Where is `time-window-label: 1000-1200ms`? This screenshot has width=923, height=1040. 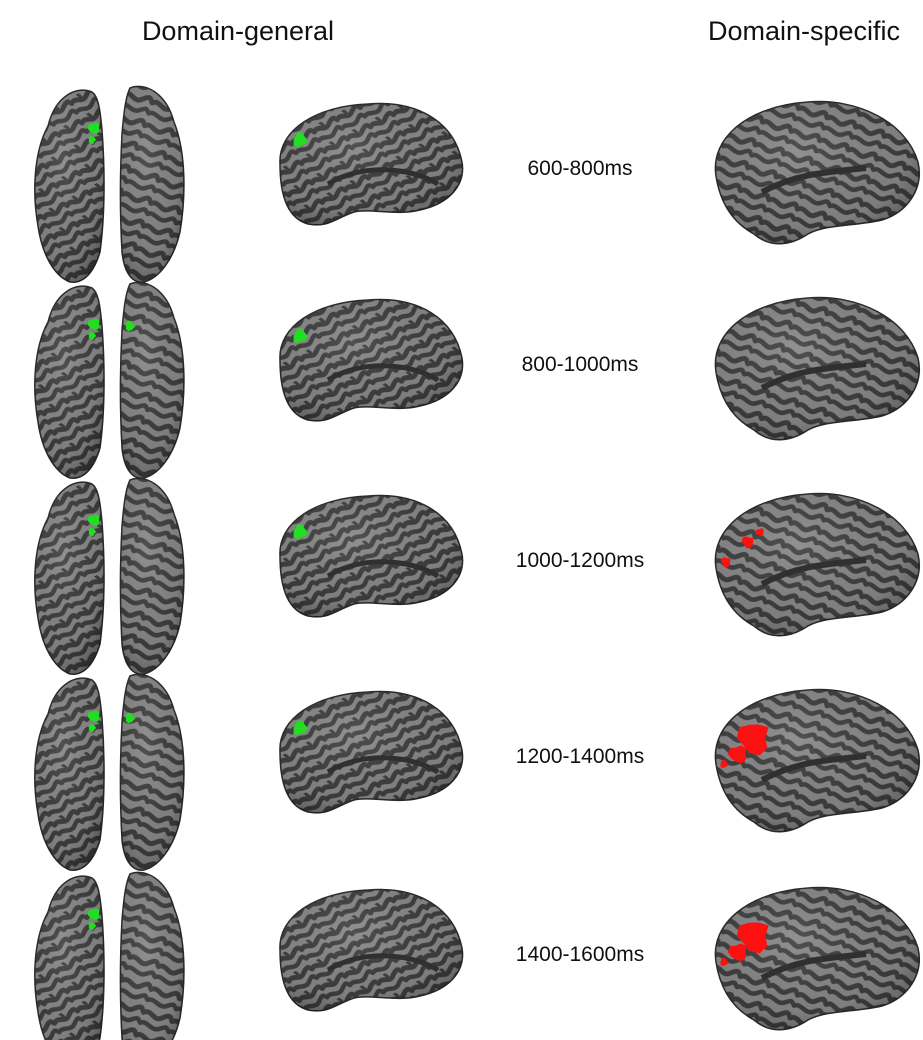
time-window-label: 1000-1200ms is located at coordinates (580, 560).